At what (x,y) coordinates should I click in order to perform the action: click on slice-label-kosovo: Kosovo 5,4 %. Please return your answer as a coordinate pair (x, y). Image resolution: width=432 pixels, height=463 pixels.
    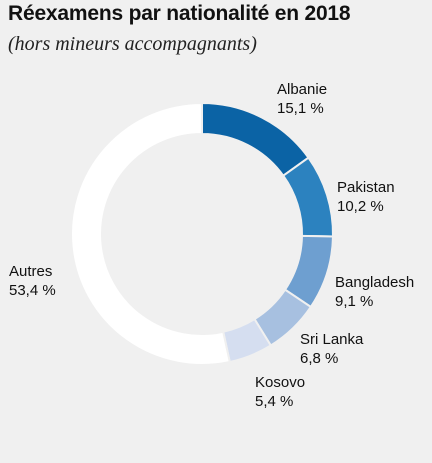
    Looking at the image, I should click on (280, 392).